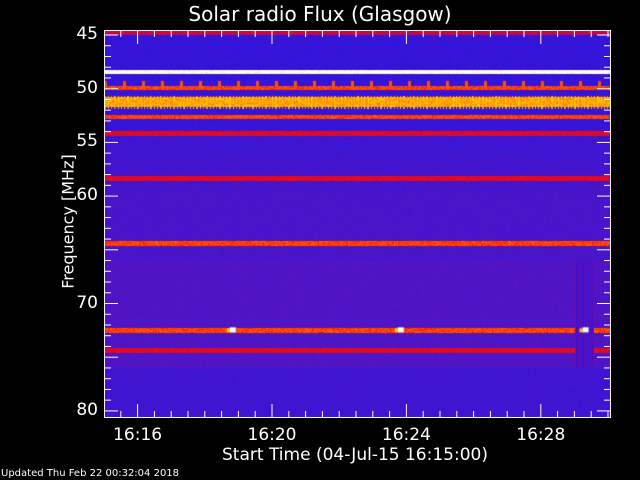 The height and width of the screenshot is (480, 640). Describe the element at coordinates (87, 141) in the screenshot. I see `y-tick-label: 55` at that location.